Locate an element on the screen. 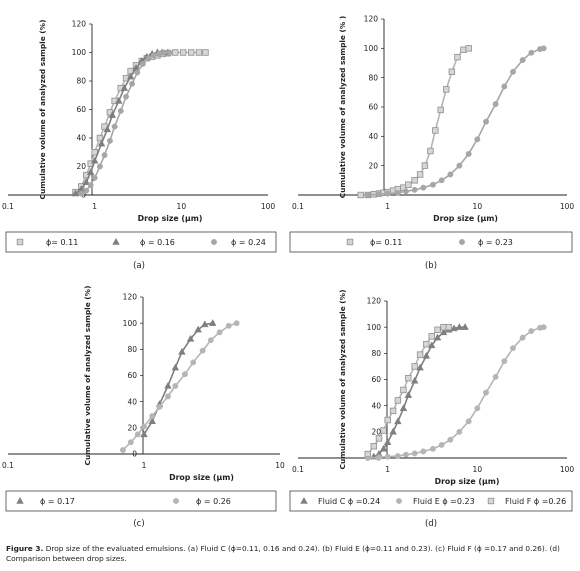 The width and height of the screenshot is (580, 571). panel-b-legend-label: ϕ= 0.11 is located at coordinates (386, 242).